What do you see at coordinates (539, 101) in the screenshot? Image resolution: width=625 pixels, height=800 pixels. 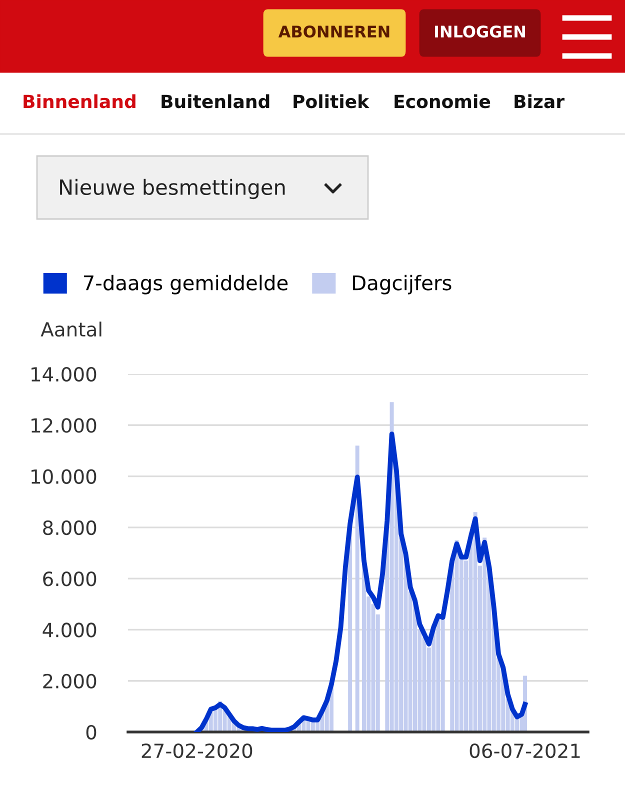 I see `text: Bizar` at bounding box center [539, 101].